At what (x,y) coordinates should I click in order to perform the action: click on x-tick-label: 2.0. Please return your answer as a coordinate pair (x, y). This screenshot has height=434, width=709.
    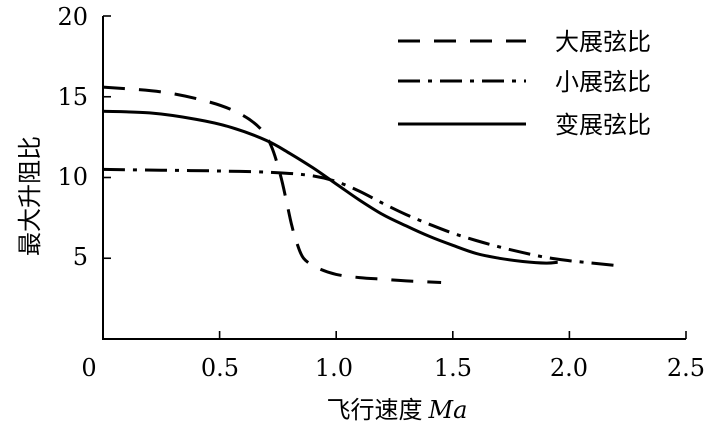
    Looking at the image, I should click on (569, 368).